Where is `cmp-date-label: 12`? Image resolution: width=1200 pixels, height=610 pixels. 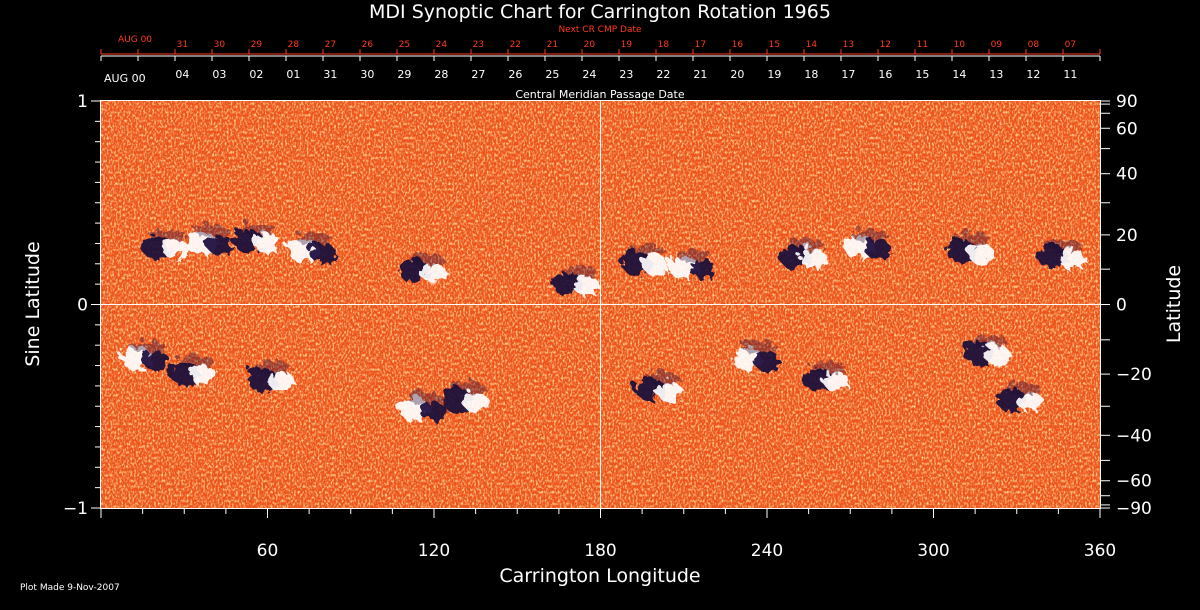
cmp-date-label: 12 is located at coordinates (1033, 74).